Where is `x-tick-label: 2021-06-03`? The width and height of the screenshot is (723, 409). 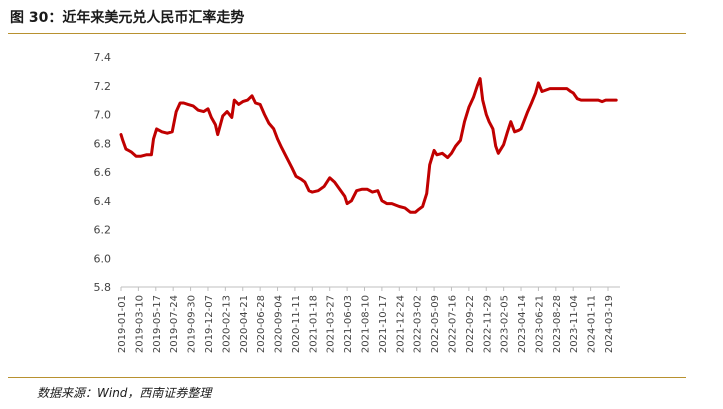
x-tick-label: 2021-06-03 is located at coordinates (348, 324).